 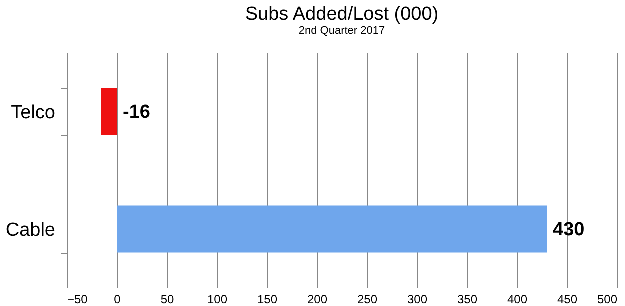 What do you see at coordinates (417, 299) in the screenshot?
I see `x-tick-label: 300` at bounding box center [417, 299].